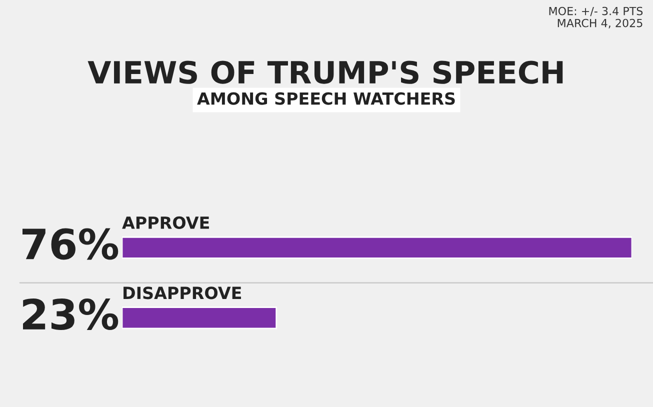  Describe the element at coordinates (165, 222) in the screenshot. I see `y-tick-label: APPROVE` at that location.